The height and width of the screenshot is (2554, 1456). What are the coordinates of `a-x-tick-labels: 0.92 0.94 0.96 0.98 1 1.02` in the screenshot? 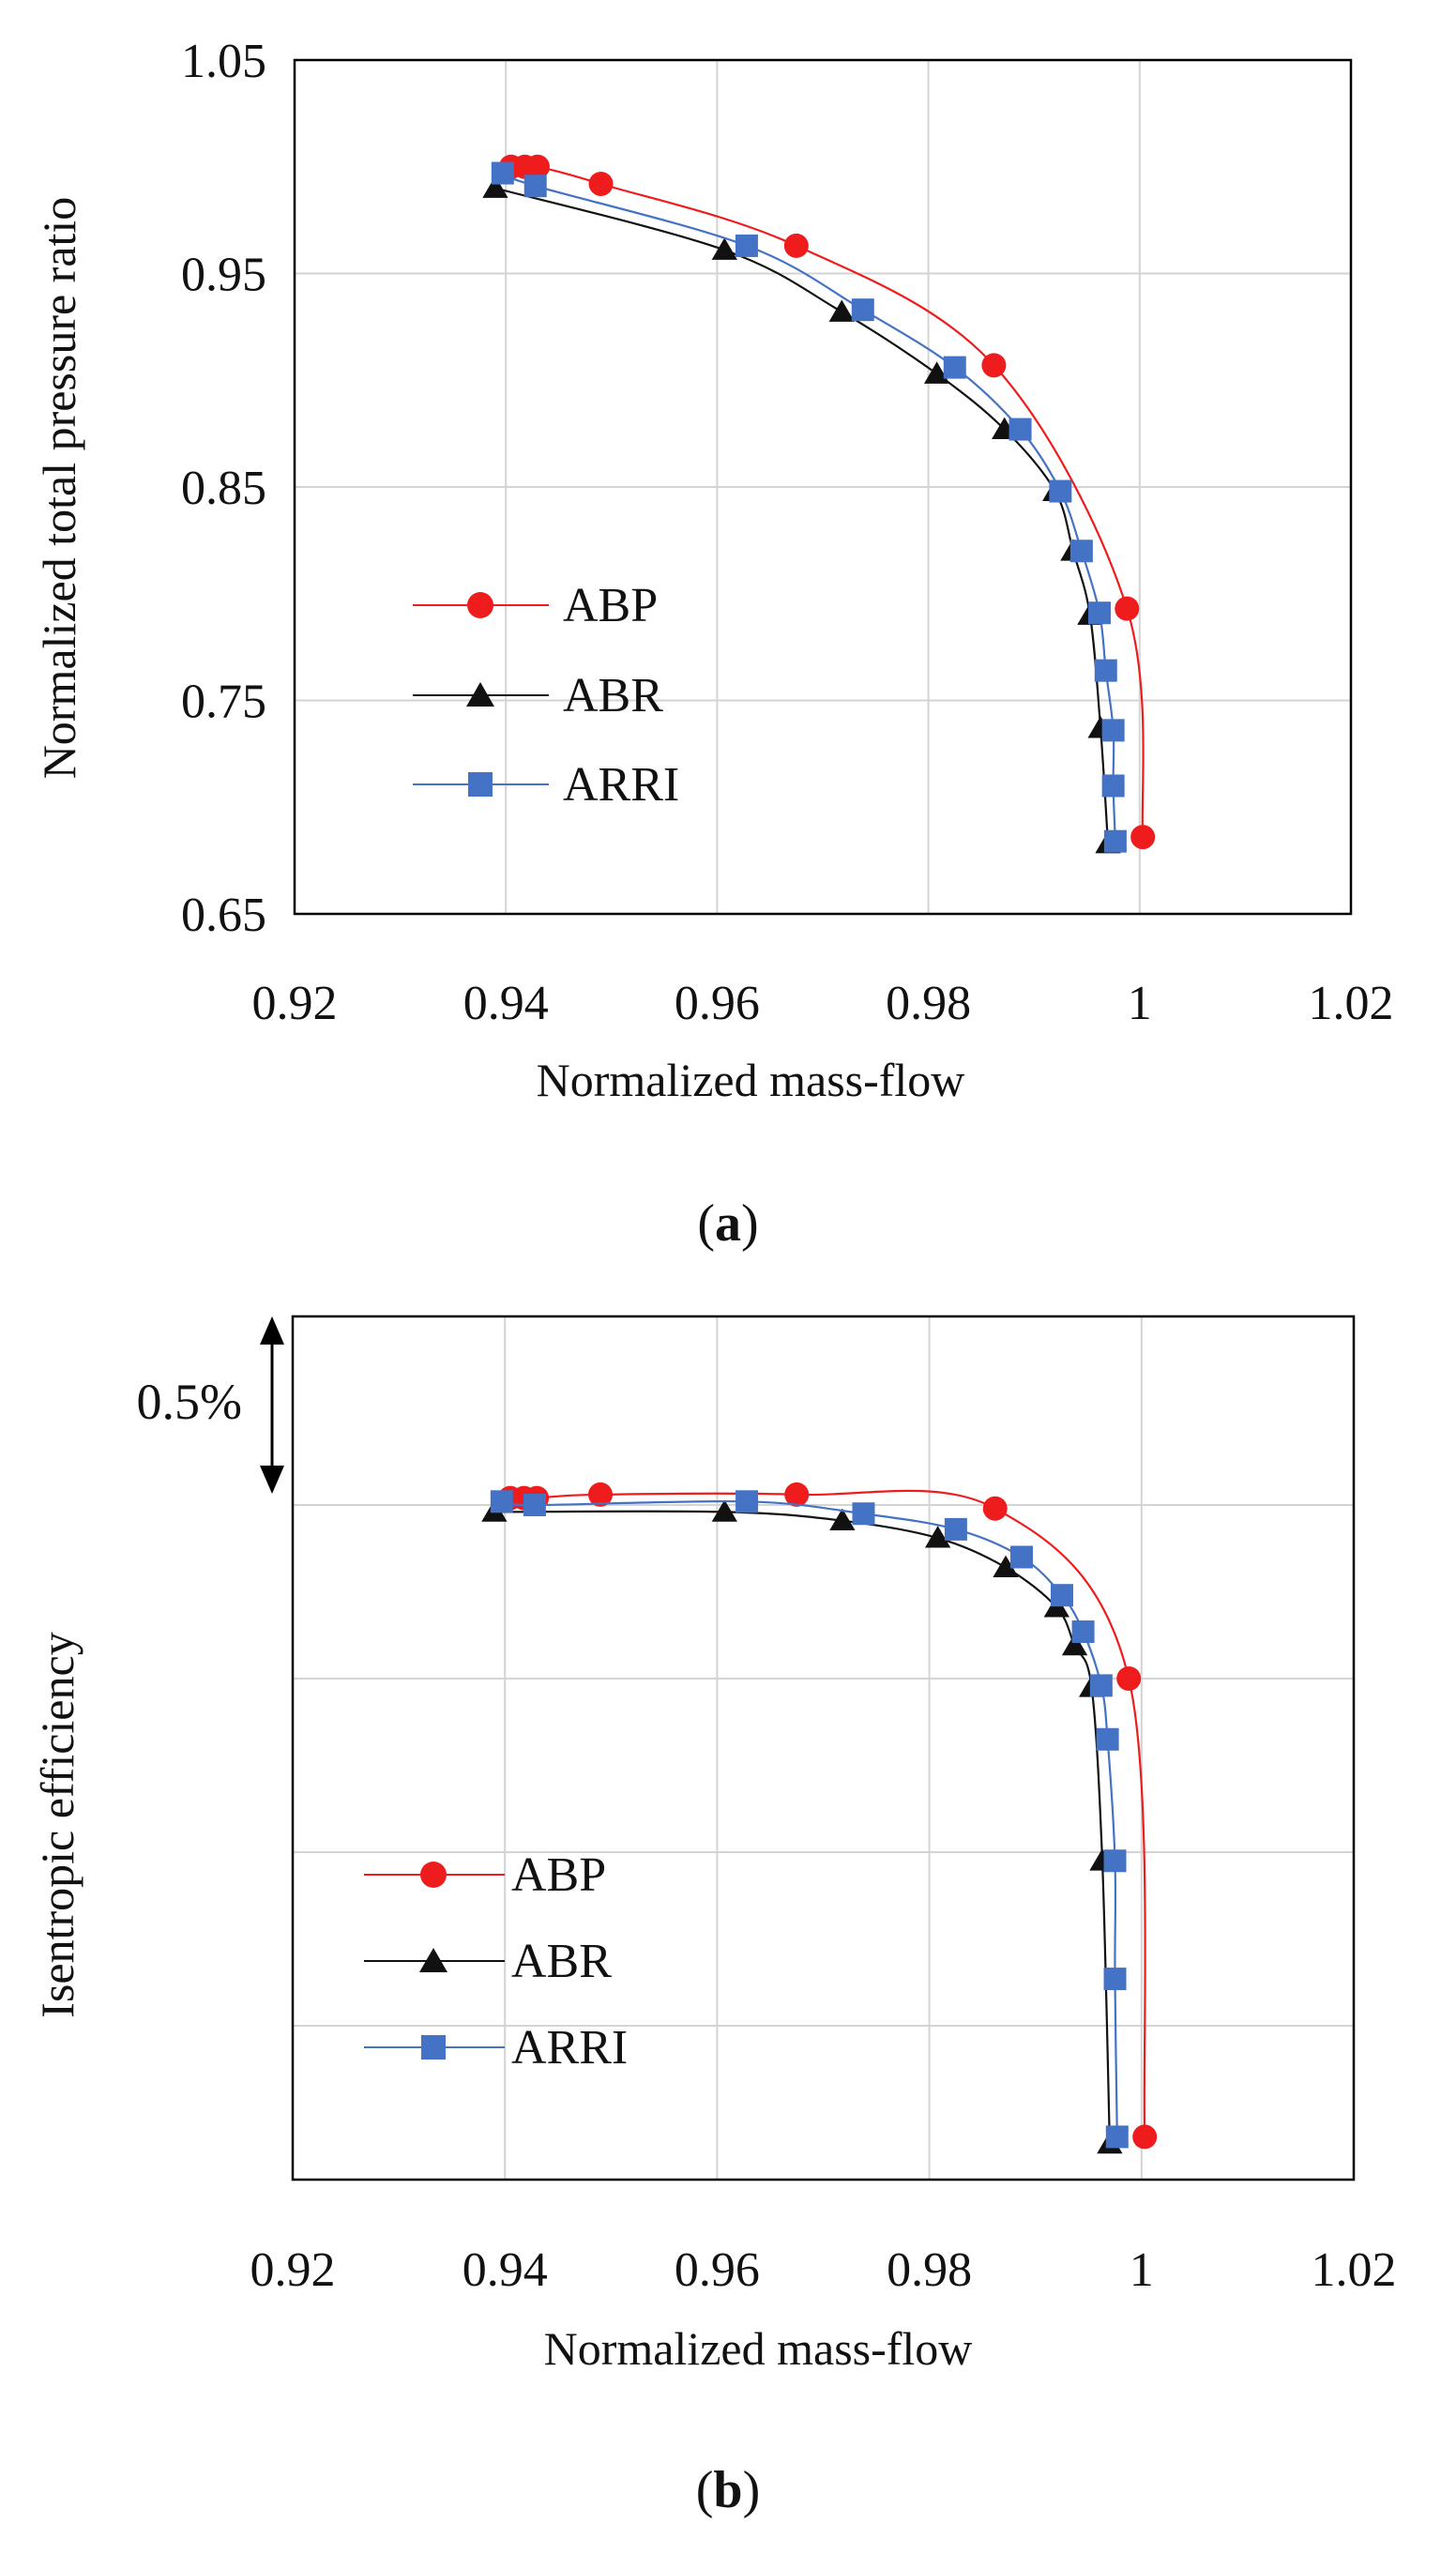 It's located at (823, 1003).